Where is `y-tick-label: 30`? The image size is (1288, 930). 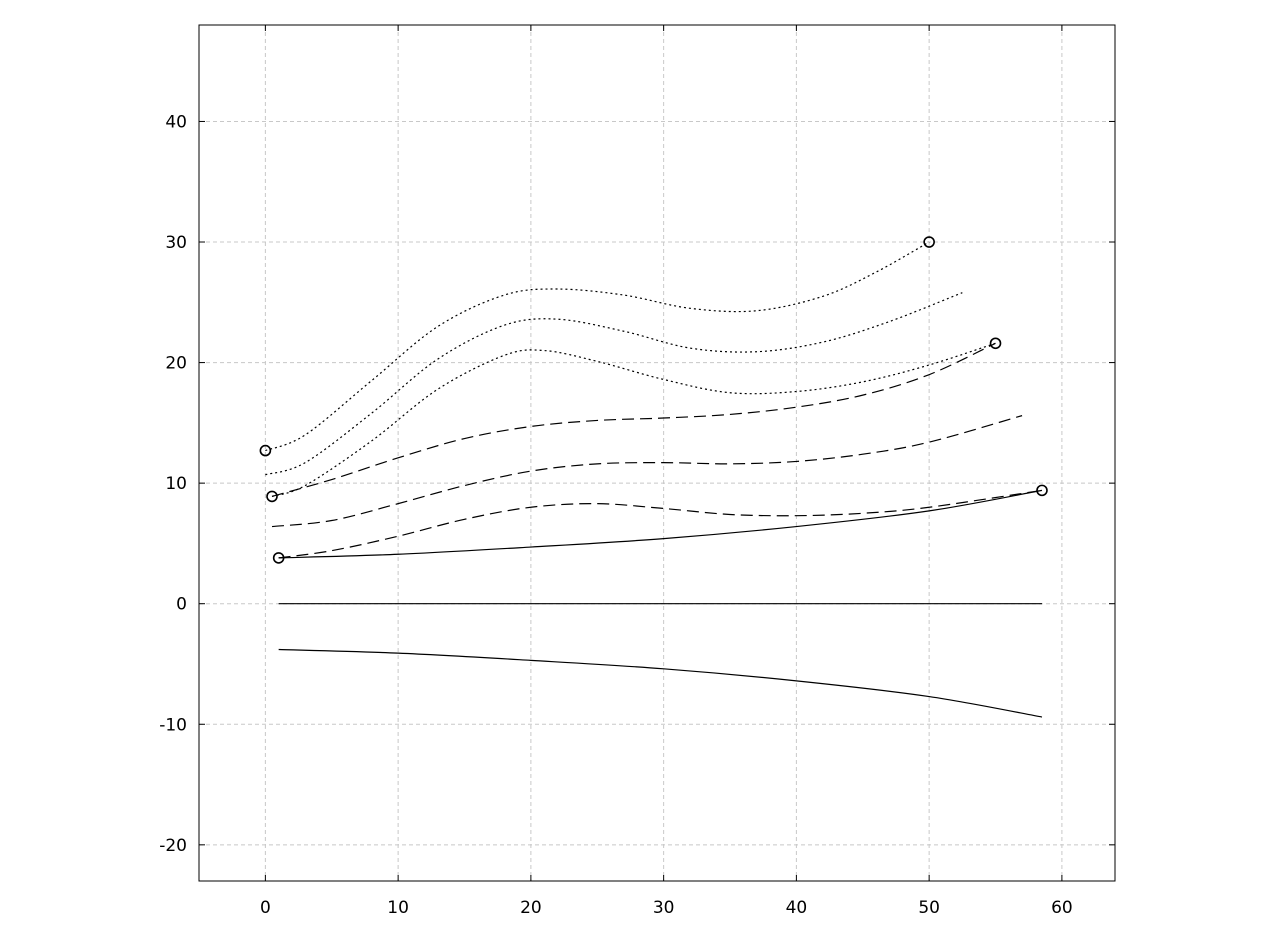
y-tick-label: 30 is located at coordinates (176, 243).